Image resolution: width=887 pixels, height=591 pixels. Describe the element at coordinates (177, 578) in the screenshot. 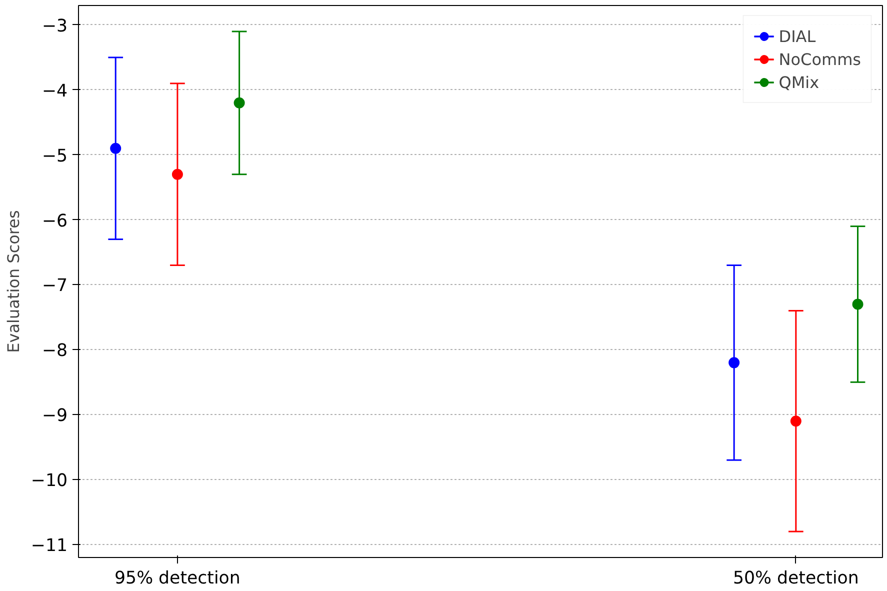

I see `x-tick-label: 95% detection` at that location.